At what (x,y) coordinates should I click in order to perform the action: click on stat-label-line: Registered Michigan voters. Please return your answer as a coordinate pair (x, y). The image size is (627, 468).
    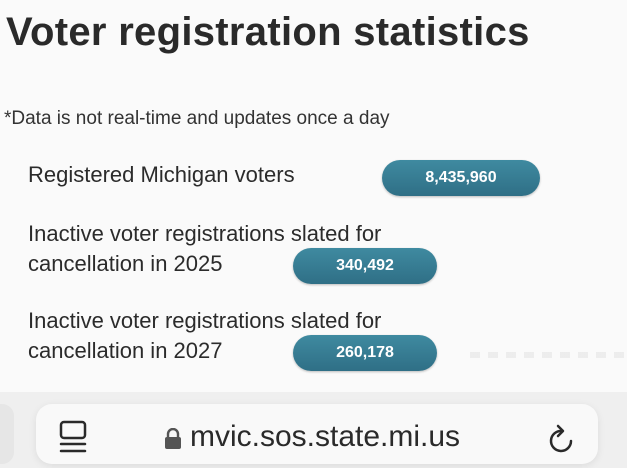
    Looking at the image, I should click on (161, 174).